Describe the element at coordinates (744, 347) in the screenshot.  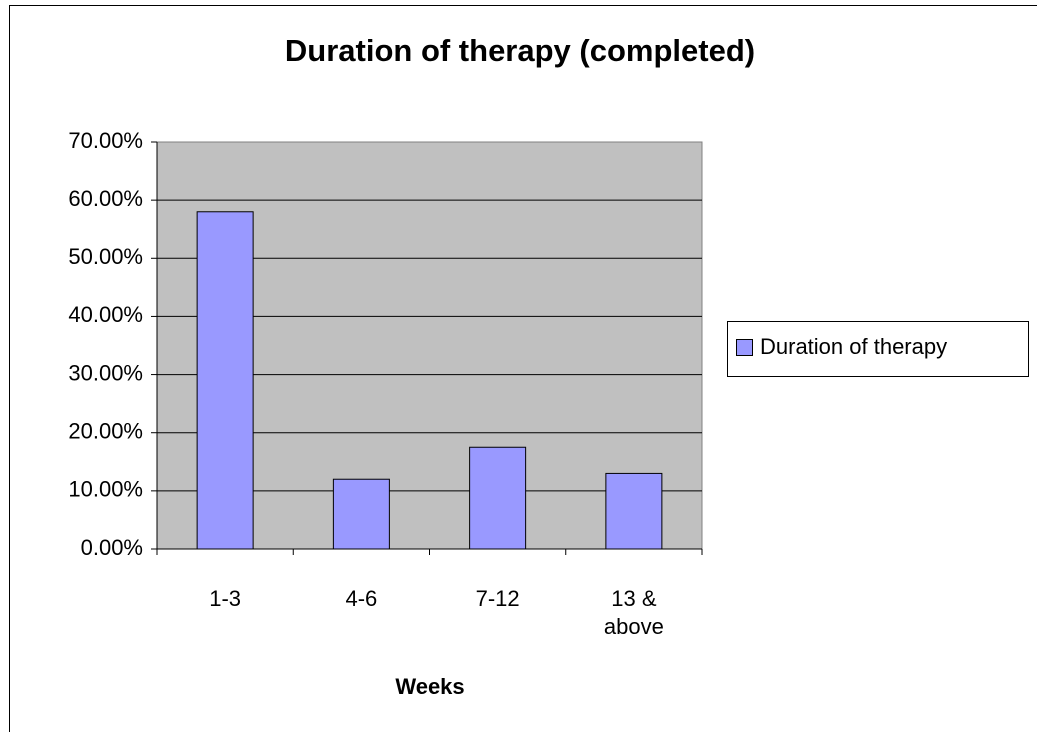
I see `legend-swatch` at that location.